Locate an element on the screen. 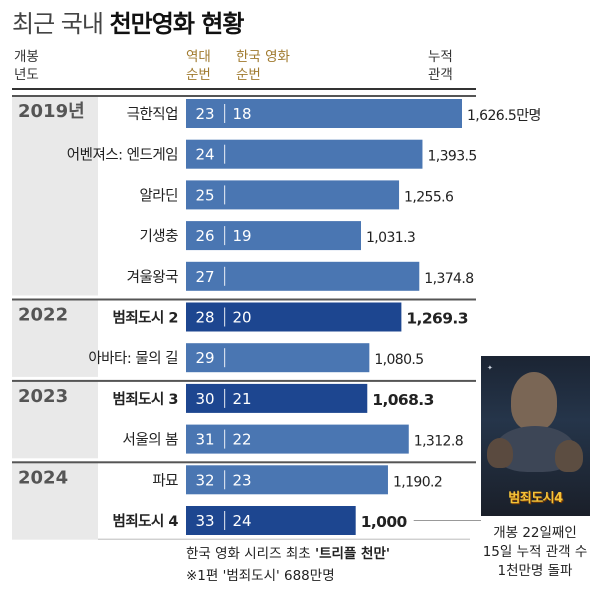 The width and height of the screenshot is (599, 595). movie-name: 겨울왕국 is located at coordinates (153, 277).